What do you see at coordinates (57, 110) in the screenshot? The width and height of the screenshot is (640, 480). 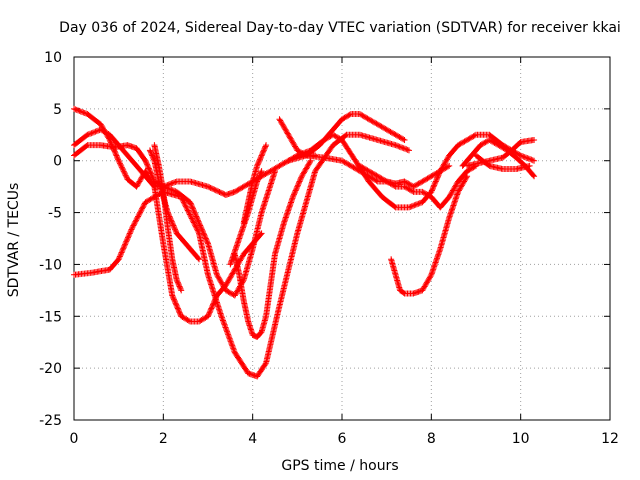 I see `y-tick-label: 5` at bounding box center [57, 110].